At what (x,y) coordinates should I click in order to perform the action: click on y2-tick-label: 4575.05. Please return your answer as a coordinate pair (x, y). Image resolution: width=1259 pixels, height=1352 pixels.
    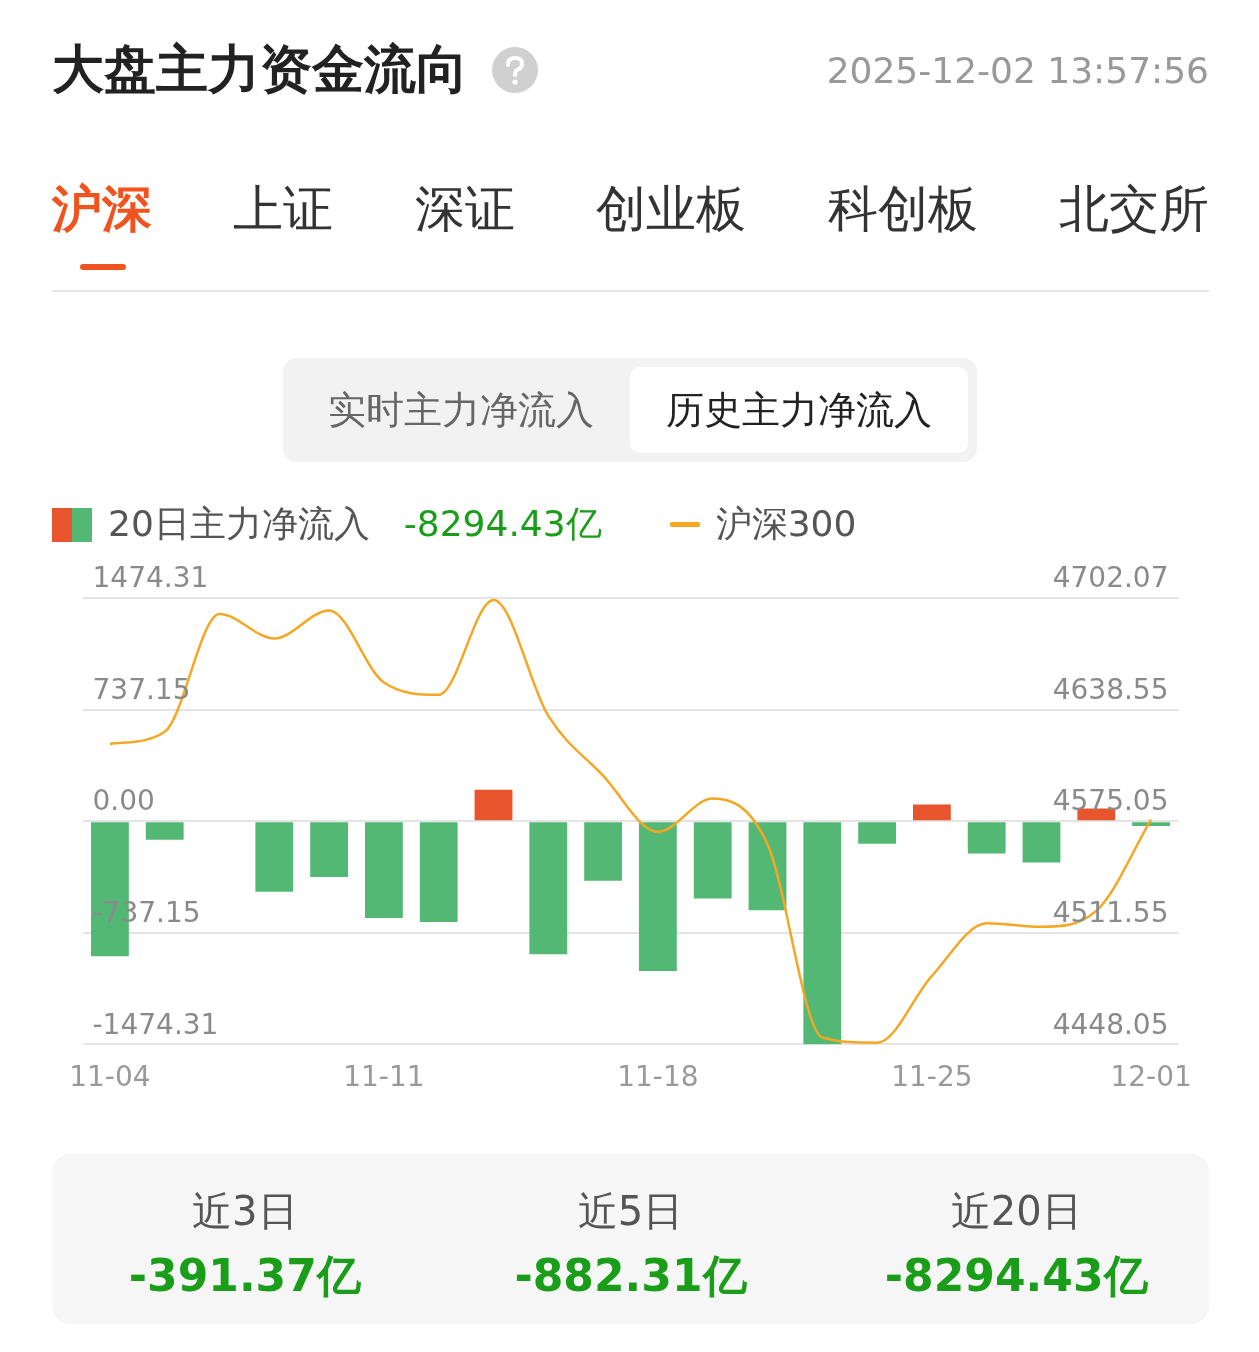
    Looking at the image, I should click on (1110, 801).